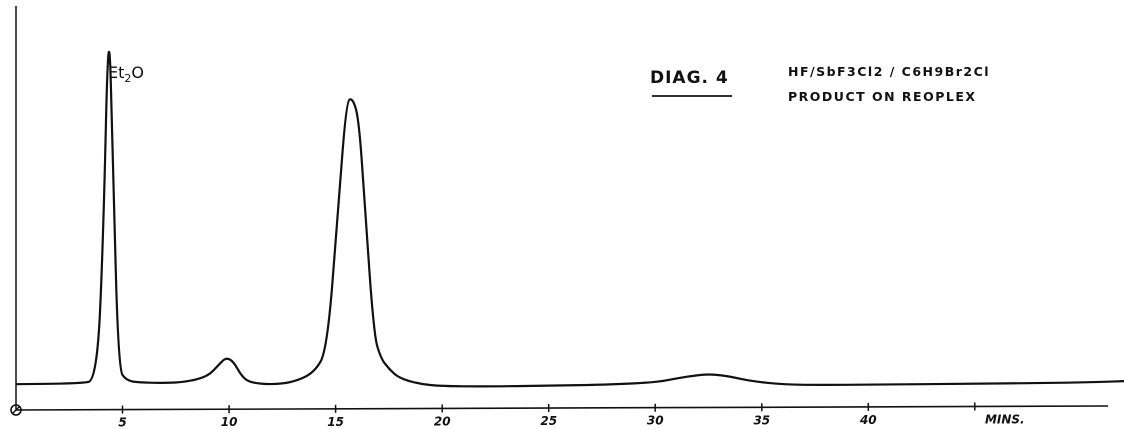 The width and height of the screenshot is (1124, 429). I want to click on origin-marker, so click(16, 410).